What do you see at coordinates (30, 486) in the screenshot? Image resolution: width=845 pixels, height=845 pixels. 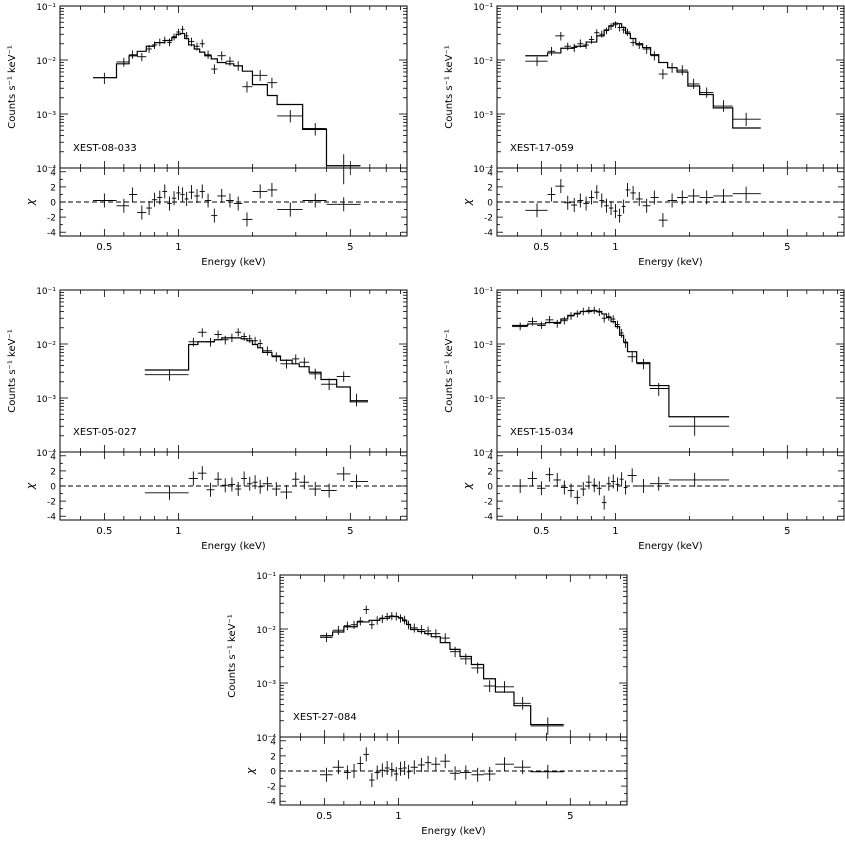 I see `residual-axis-label: χ` at bounding box center [30, 486].